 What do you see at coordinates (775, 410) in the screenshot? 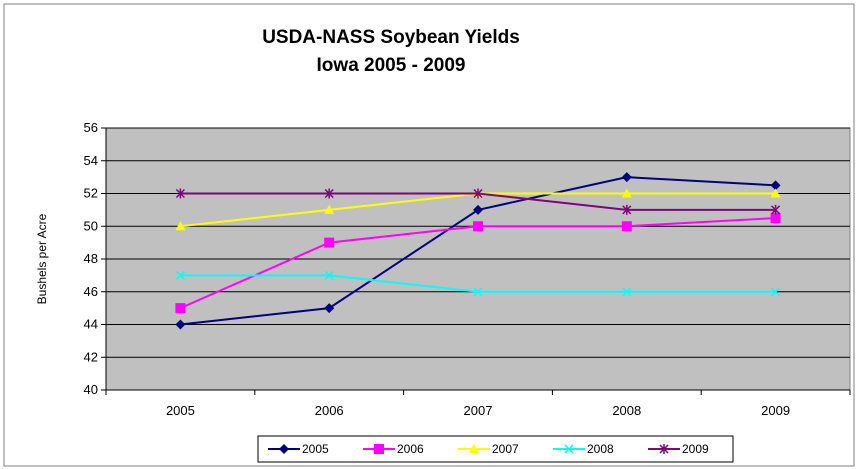
I see `x-tick-label: 2009` at bounding box center [775, 410].